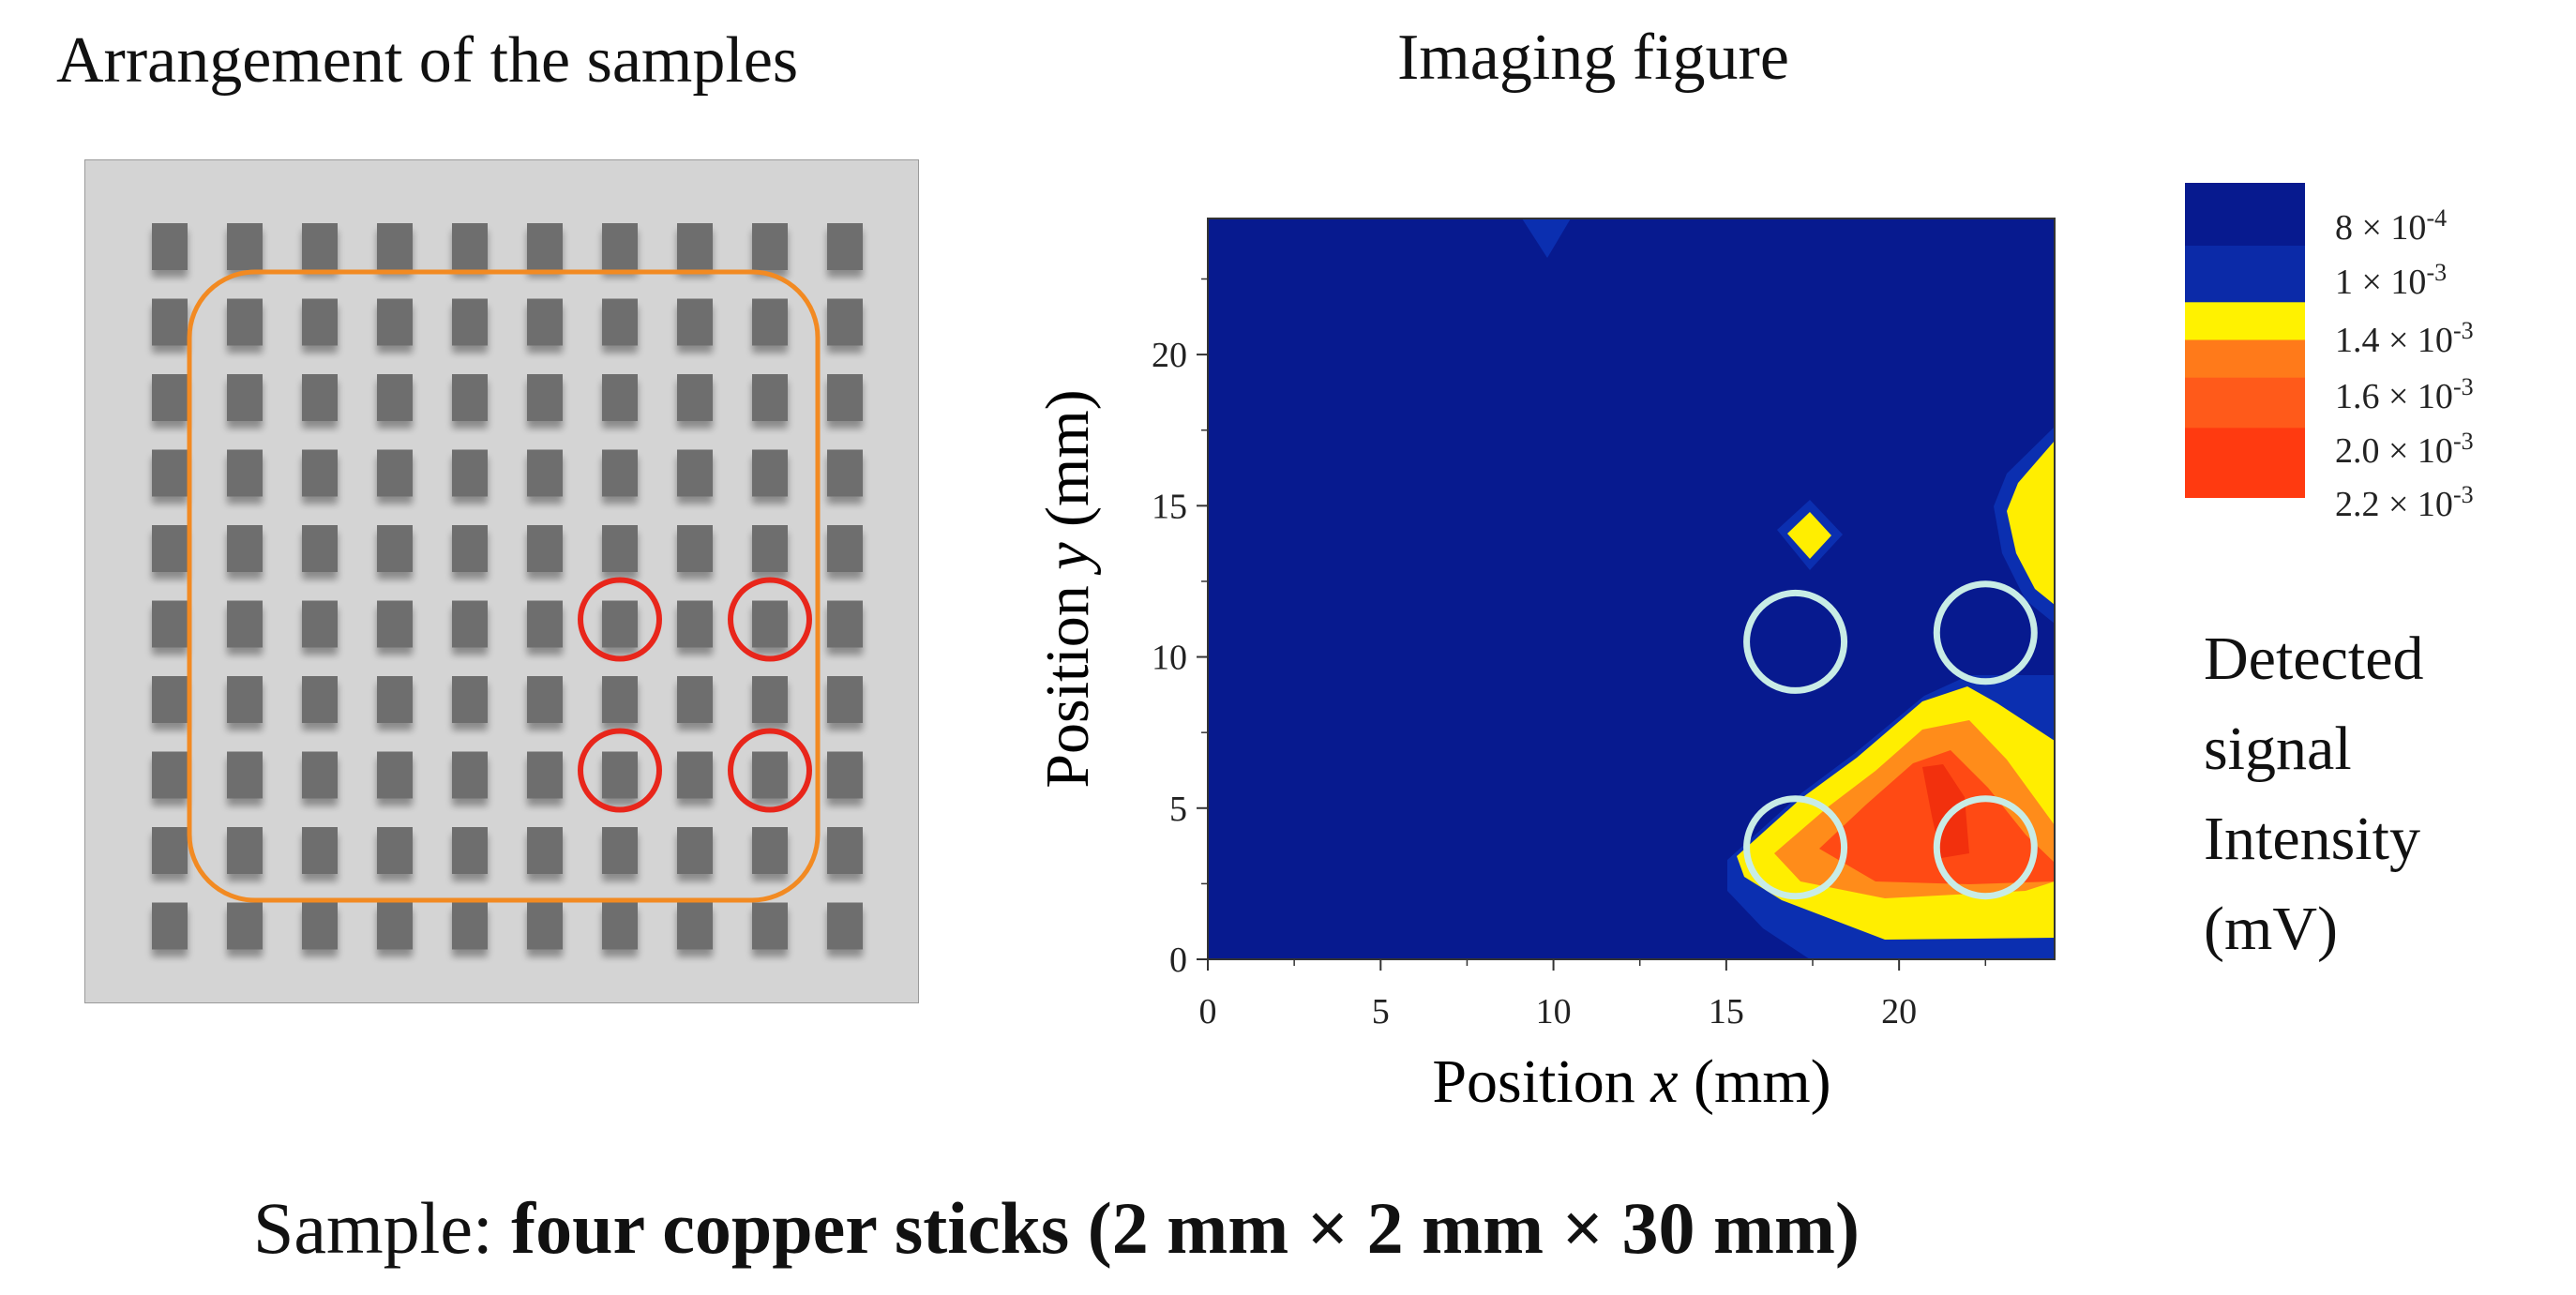 This screenshot has height=1295, width=2576. Describe the element at coordinates (1178, 809) in the screenshot. I see `y-tick-label: 5` at that location.